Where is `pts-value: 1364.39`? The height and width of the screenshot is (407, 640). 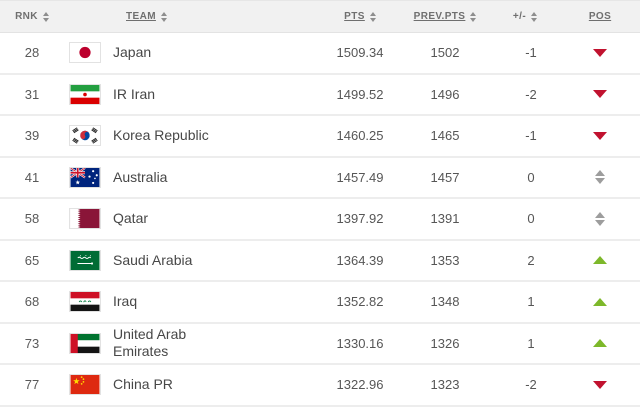 pts-value: 1364.39 is located at coordinates (360, 260).